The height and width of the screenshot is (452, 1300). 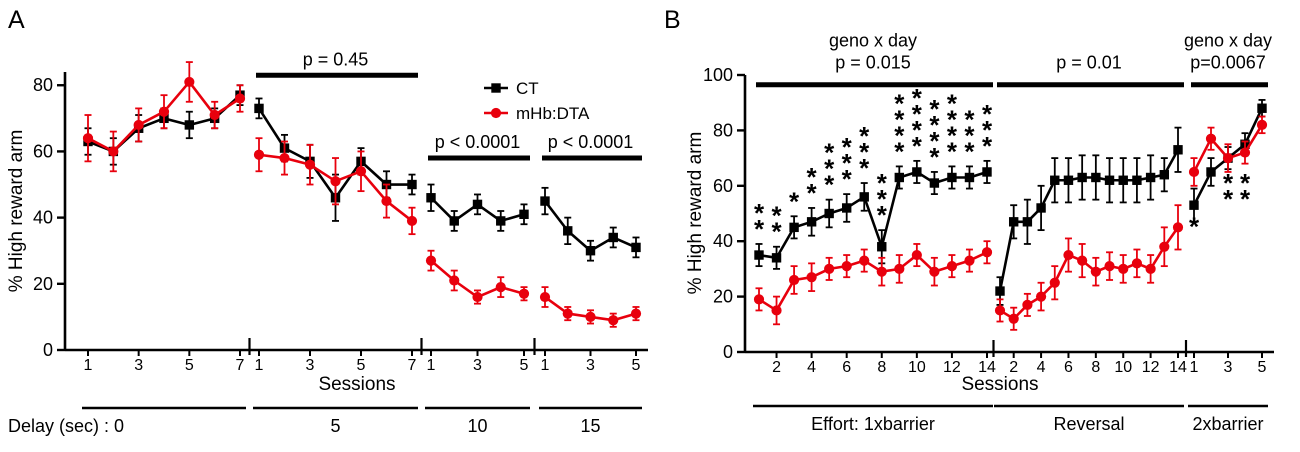 I want to click on svg-text: 100, so click(x=718, y=75).